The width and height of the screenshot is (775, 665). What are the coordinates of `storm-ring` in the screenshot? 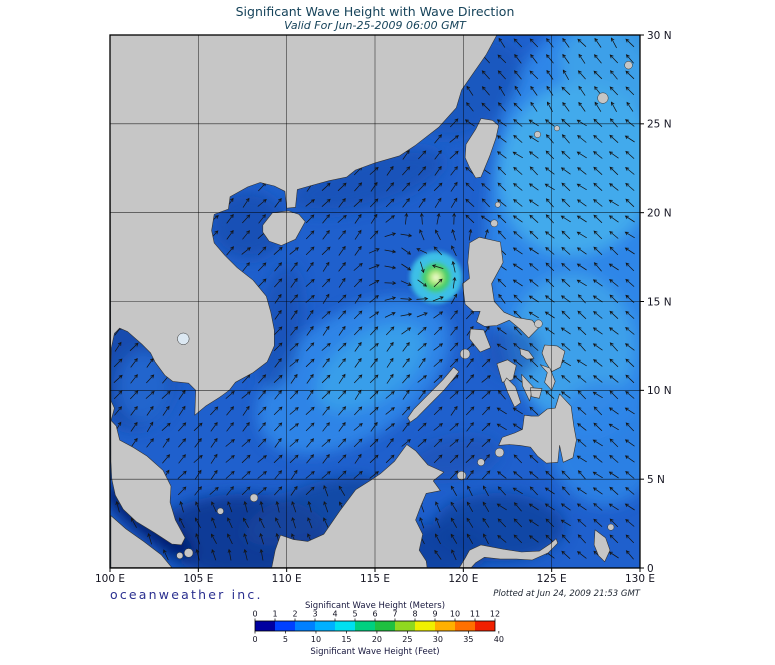 It's located at (436, 278).